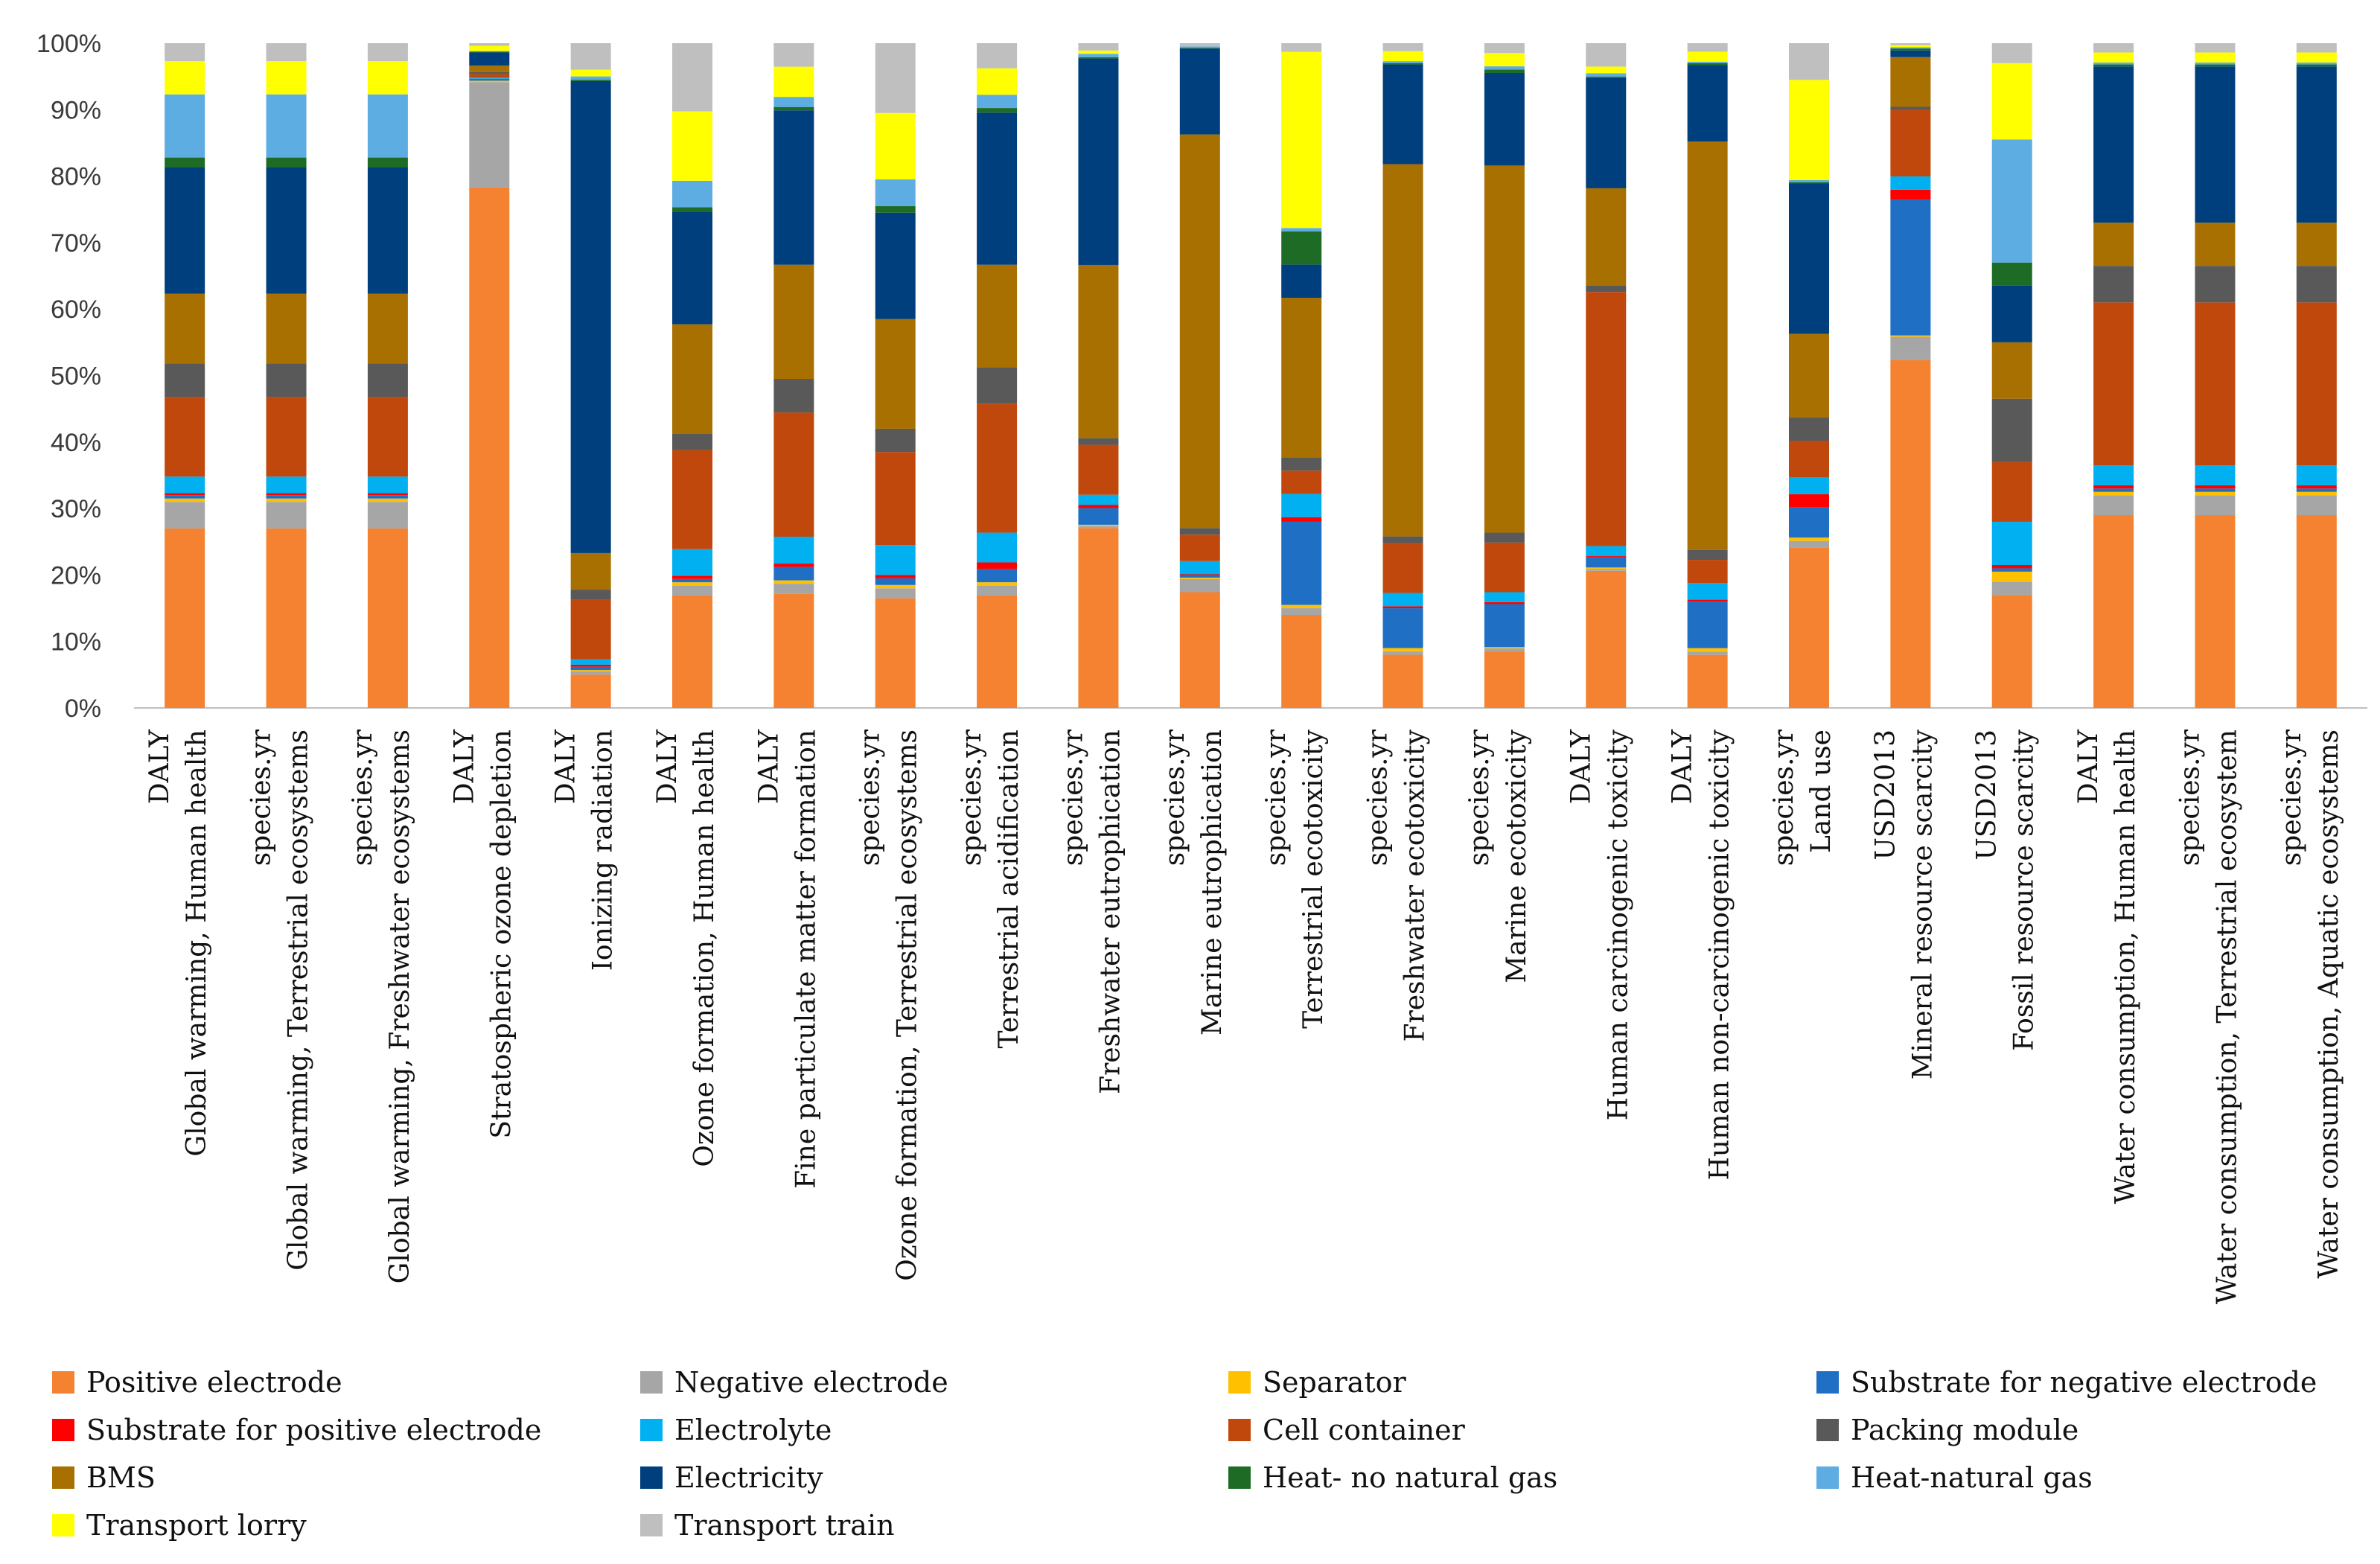 The width and height of the screenshot is (2380, 1564). I want to click on legend-item-positive-electrode: Positive electrode, so click(197, 1382).